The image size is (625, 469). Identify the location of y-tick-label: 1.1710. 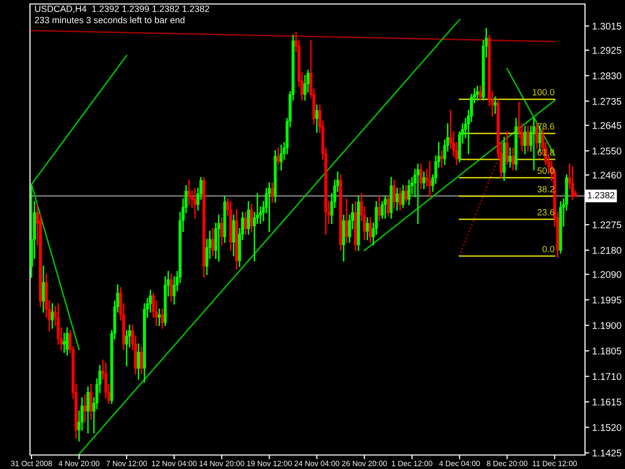
(607, 376).